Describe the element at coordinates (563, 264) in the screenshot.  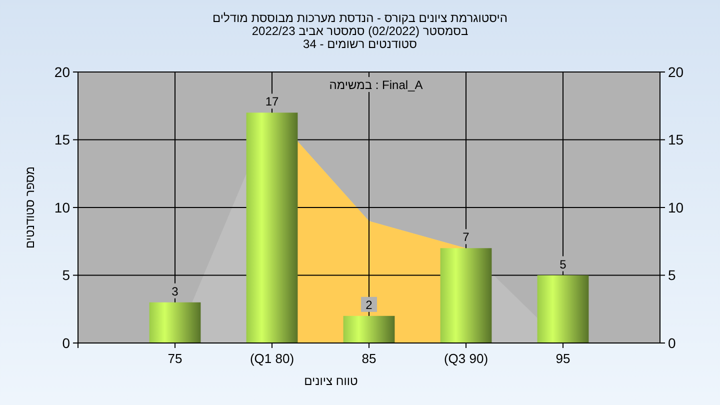
I see `data-label: 5` at that location.